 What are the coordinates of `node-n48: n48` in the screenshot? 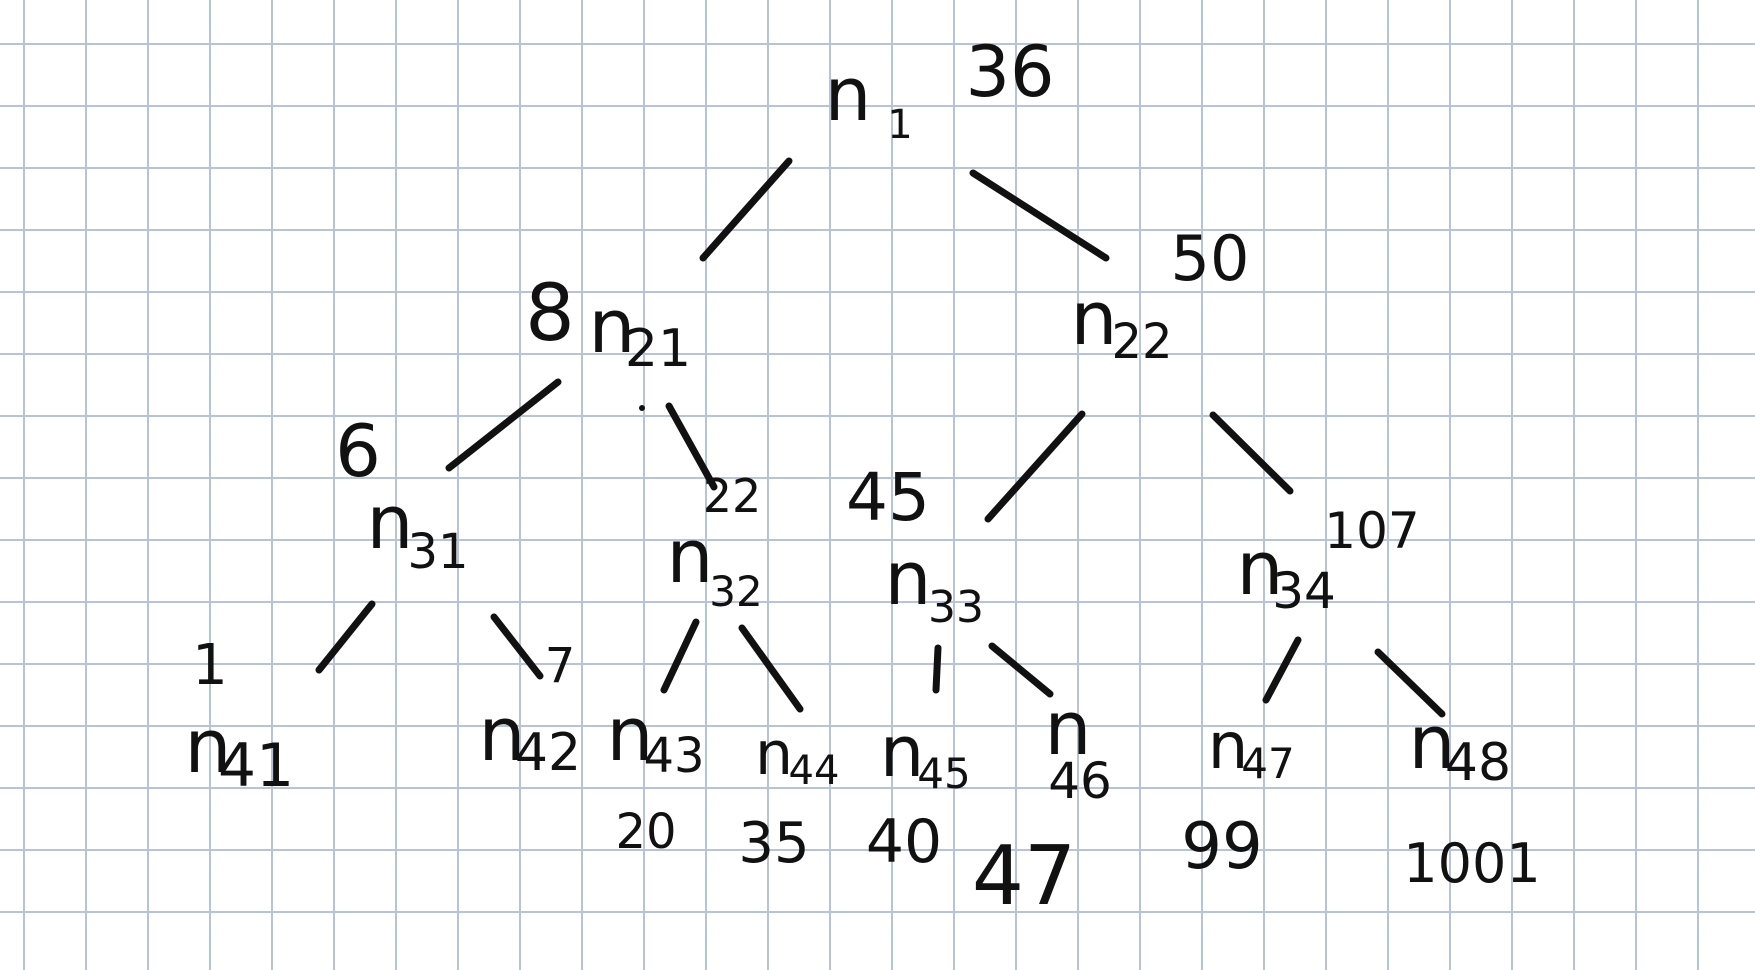 It's located at (1460, 746).